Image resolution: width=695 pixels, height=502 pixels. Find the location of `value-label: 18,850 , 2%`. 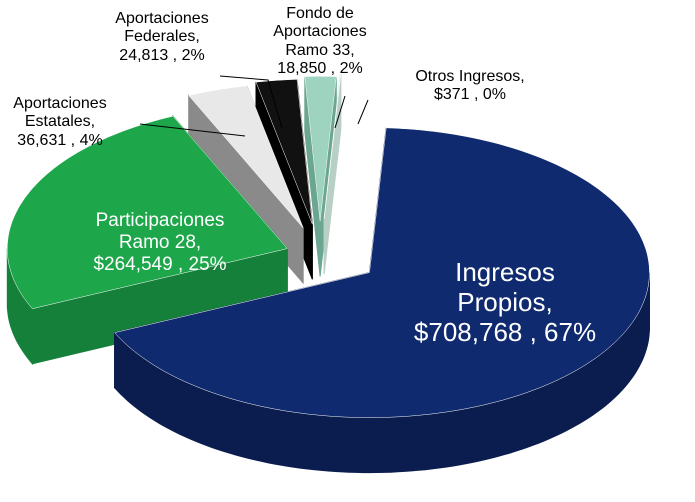

value-label: 18,850 , 2% is located at coordinates (320, 69).